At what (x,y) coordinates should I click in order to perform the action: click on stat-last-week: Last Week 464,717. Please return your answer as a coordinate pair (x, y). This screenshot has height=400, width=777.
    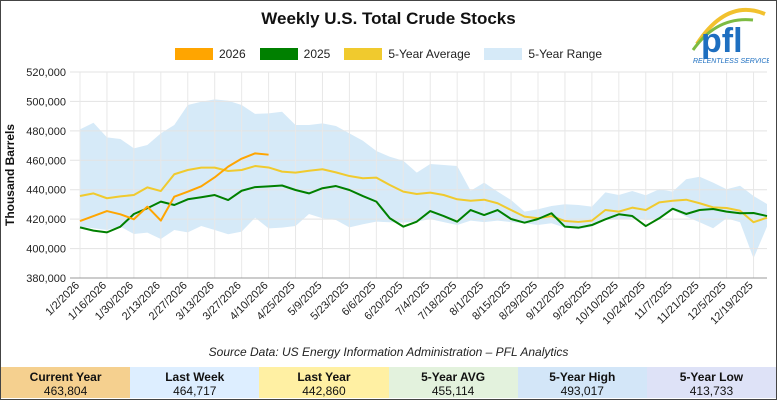
    Looking at the image, I should click on (195, 382).